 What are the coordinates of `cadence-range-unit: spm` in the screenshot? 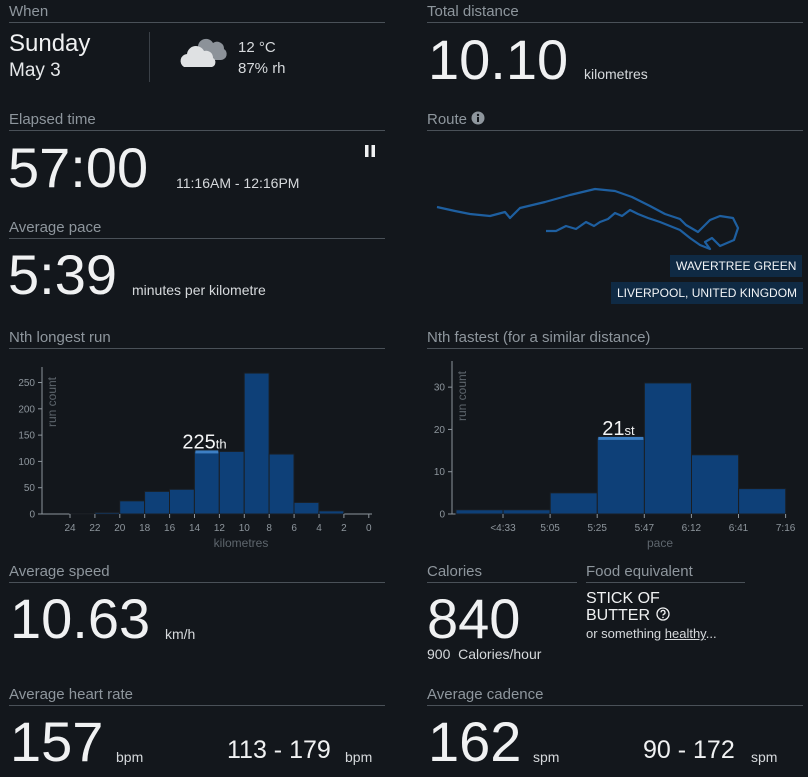 It's located at (764, 757).